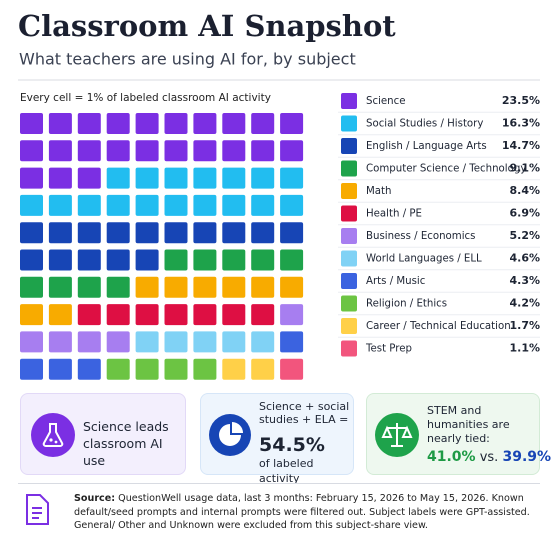  What do you see at coordinates (524, 280) in the screenshot?
I see `value-label: 4.3%` at bounding box center [524, 280].